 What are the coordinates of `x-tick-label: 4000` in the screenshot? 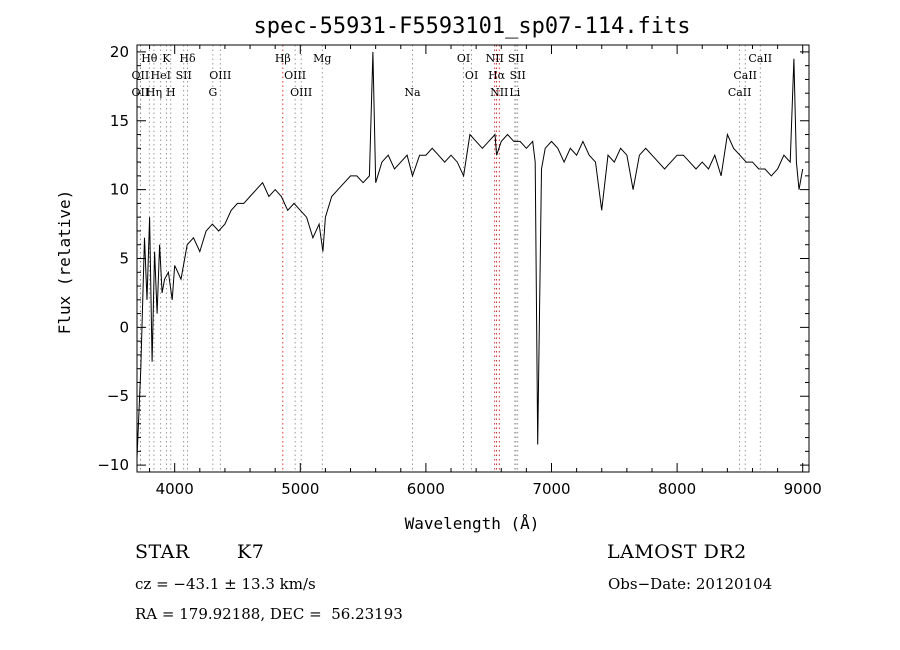 It's located at (175, 489).